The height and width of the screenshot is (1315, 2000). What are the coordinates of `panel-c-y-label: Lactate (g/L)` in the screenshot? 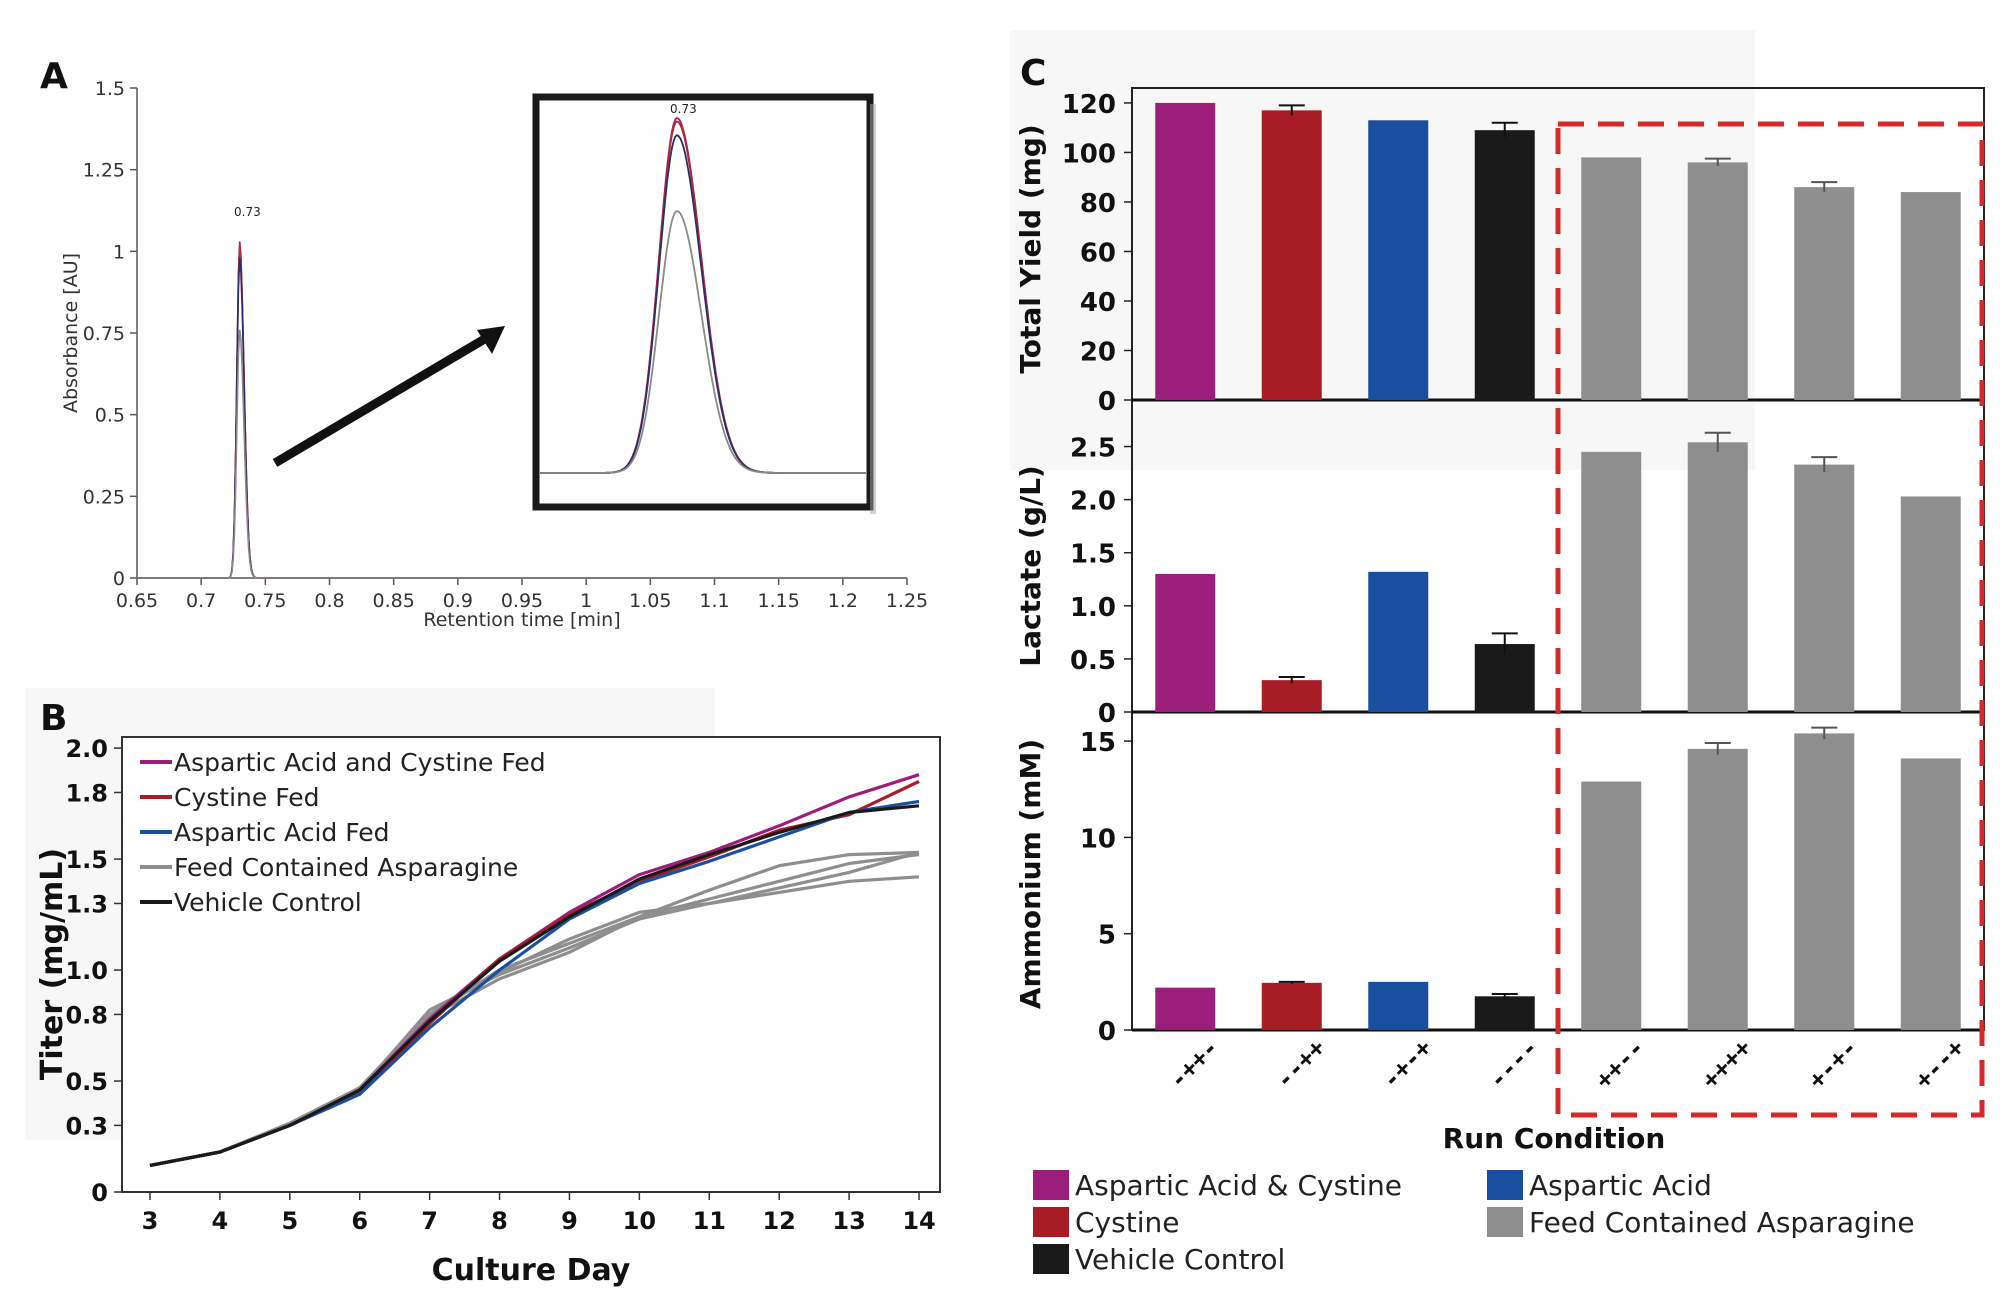 It's located at (1030, 565).